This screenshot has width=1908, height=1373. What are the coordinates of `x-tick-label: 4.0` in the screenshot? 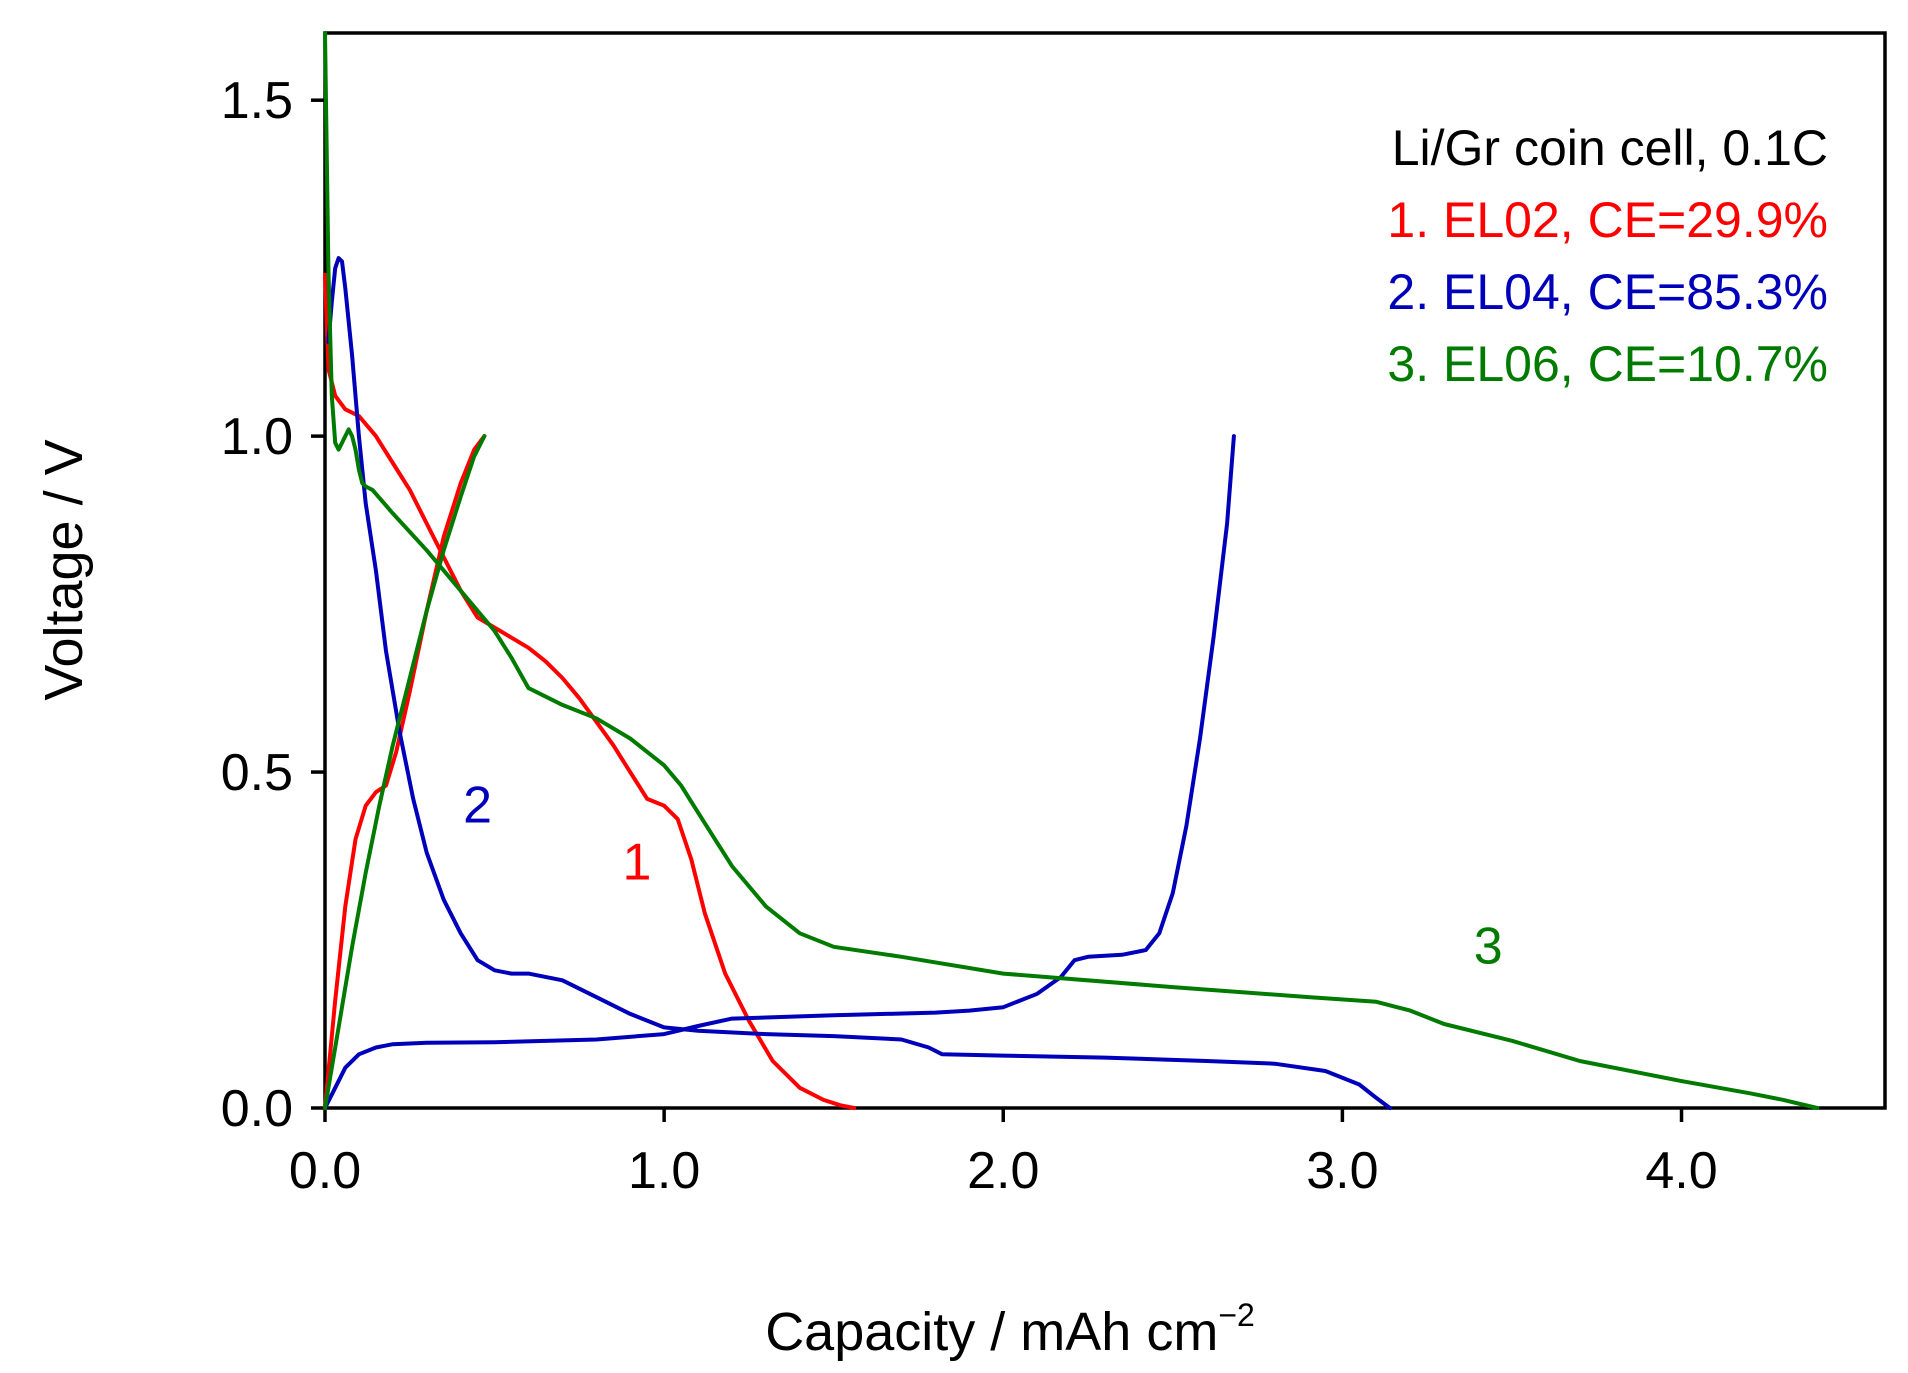 It's located at (1681, 1171).